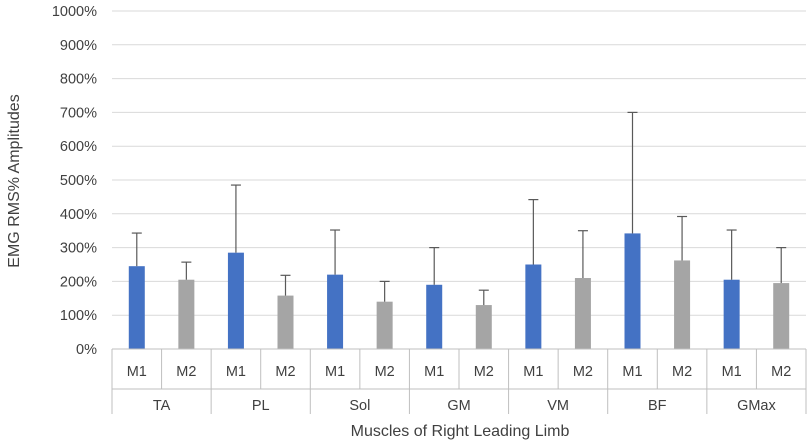 This screenshot has height=443, width=810. I want to click on x-group-label: VM, so click(558, 406).